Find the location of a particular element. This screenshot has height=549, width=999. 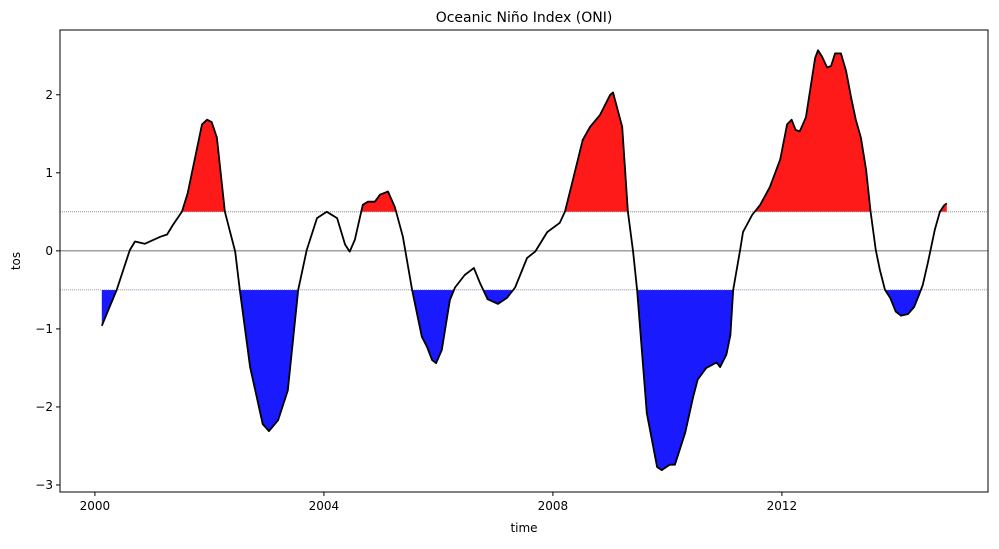

y-tick-label: 0 is located at coordinates (49, 251).